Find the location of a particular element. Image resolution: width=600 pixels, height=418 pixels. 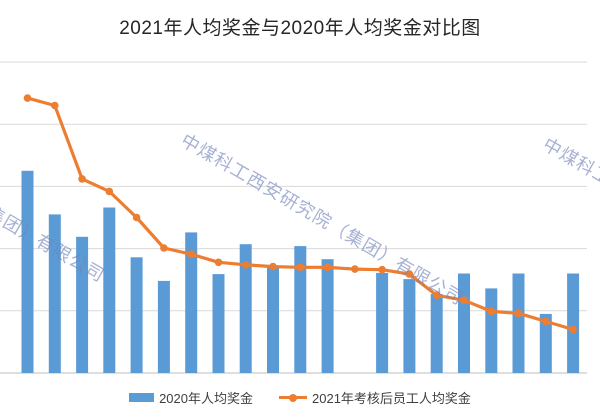

legend-item-2021-line: 2021年考核后员工人均奖金 is located at coordinates (375, 397).